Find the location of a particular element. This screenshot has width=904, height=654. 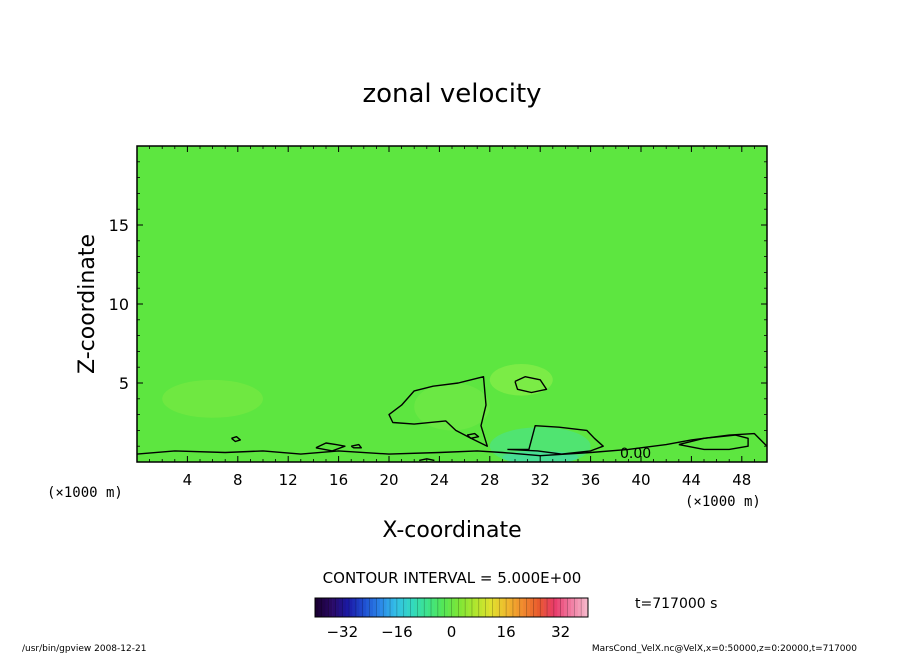

x-tick-label: 48 is located at coordinates (741, 480).